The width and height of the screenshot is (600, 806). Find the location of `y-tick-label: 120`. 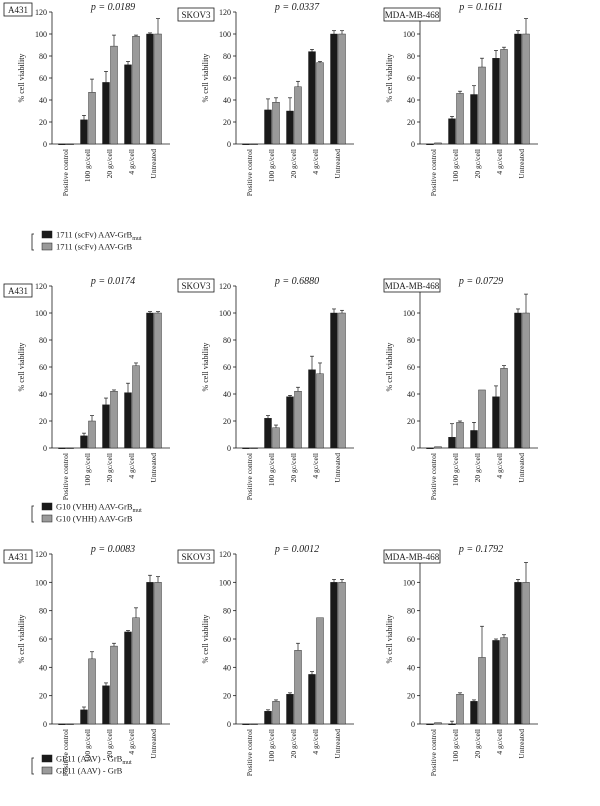

y-tick-label: 120 is located at coordinates (41, 12).